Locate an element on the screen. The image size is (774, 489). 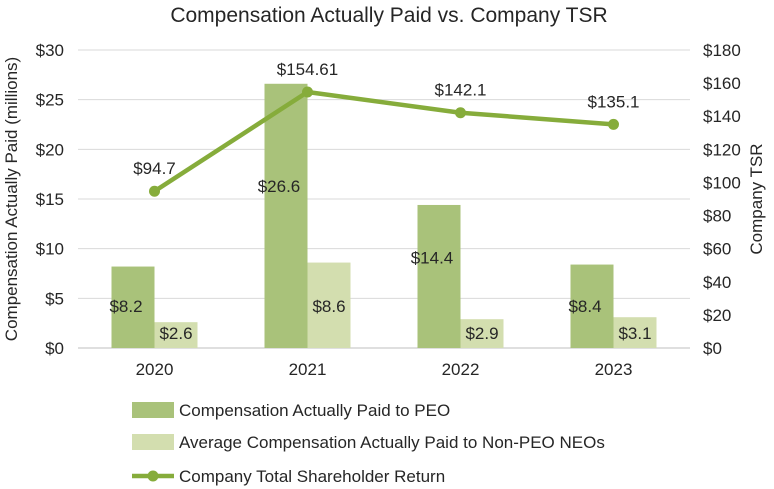
legend-label: Company Total Shareholder Return is located at coordinates (312, 476).